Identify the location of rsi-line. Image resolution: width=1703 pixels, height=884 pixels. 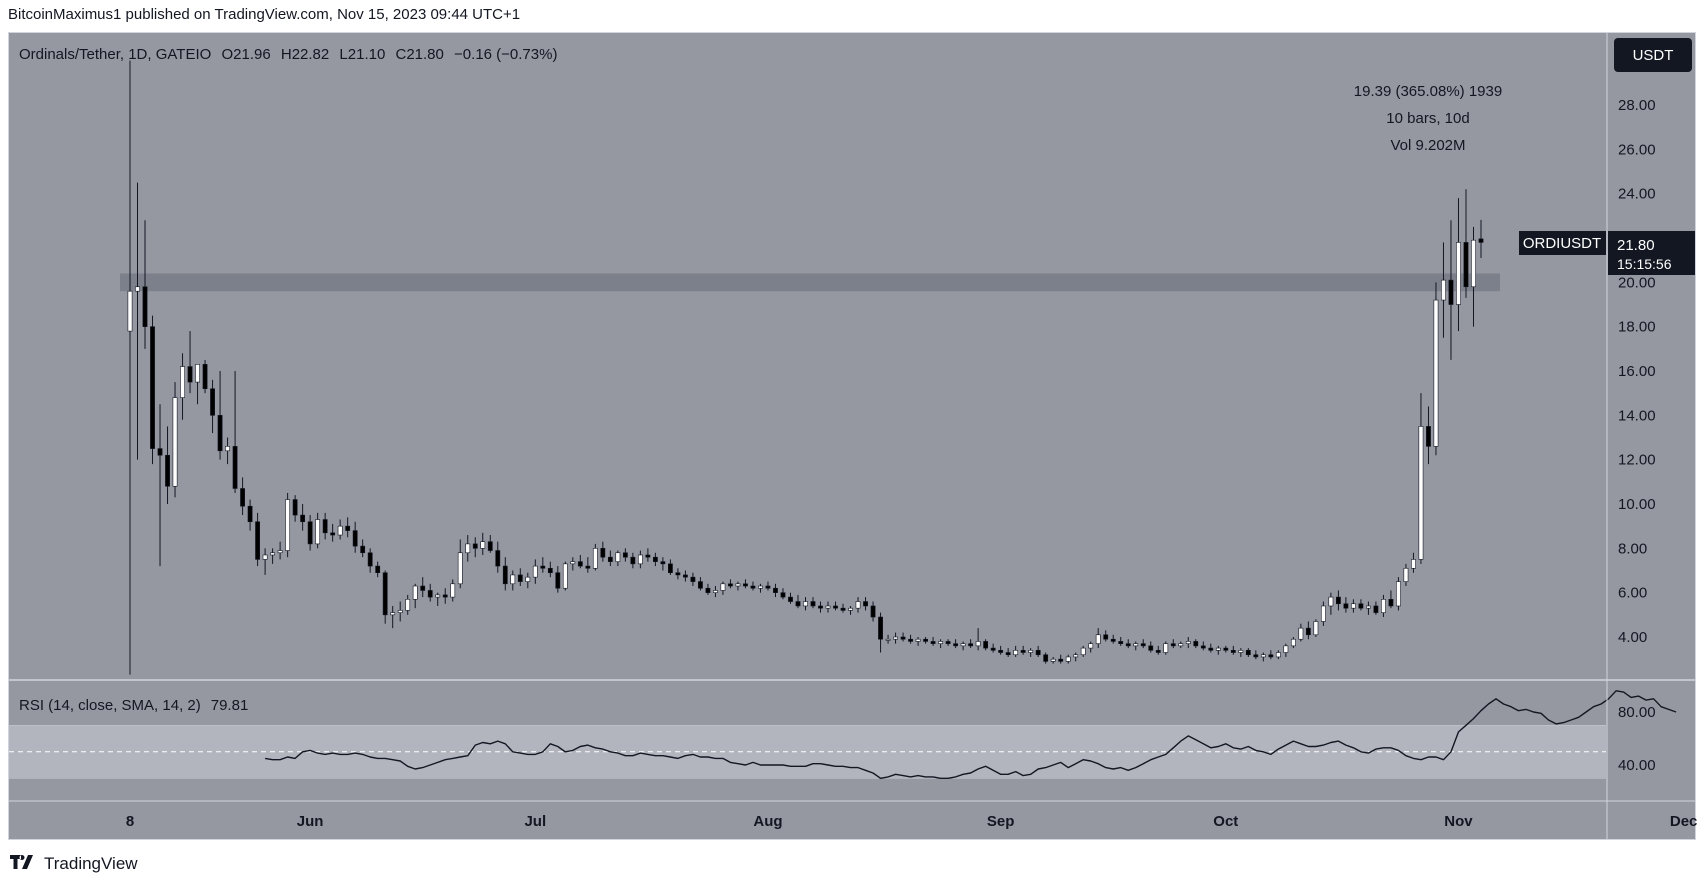
(970, 734).